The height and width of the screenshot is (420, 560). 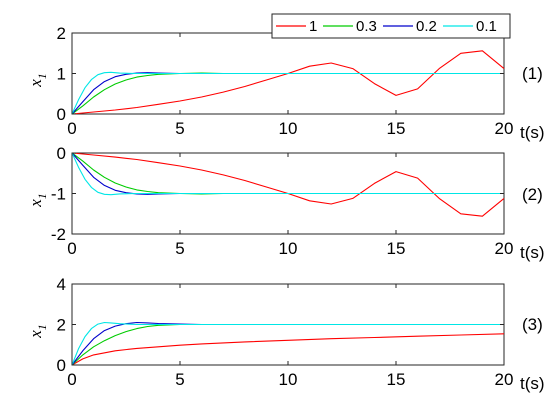 What do you see at coordinates (58, 234) in the screenshot?
I see `panel-2-ytick-label: -2` at bounding box center [58, 234].